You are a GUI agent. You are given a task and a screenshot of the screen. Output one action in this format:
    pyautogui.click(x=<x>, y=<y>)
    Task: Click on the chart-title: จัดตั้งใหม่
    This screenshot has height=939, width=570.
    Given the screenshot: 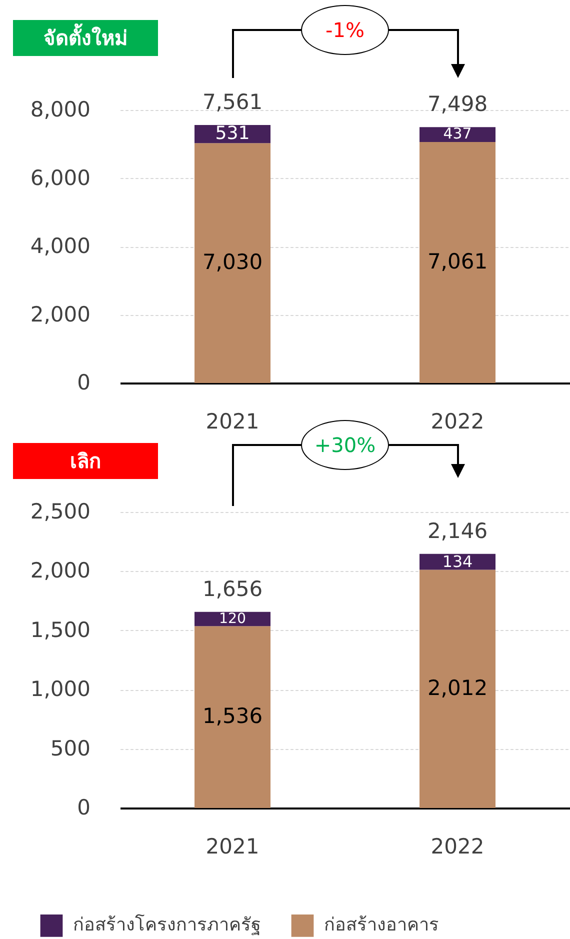 What is the action you would take?
    pyautogui.click(x=85, y=38)
    